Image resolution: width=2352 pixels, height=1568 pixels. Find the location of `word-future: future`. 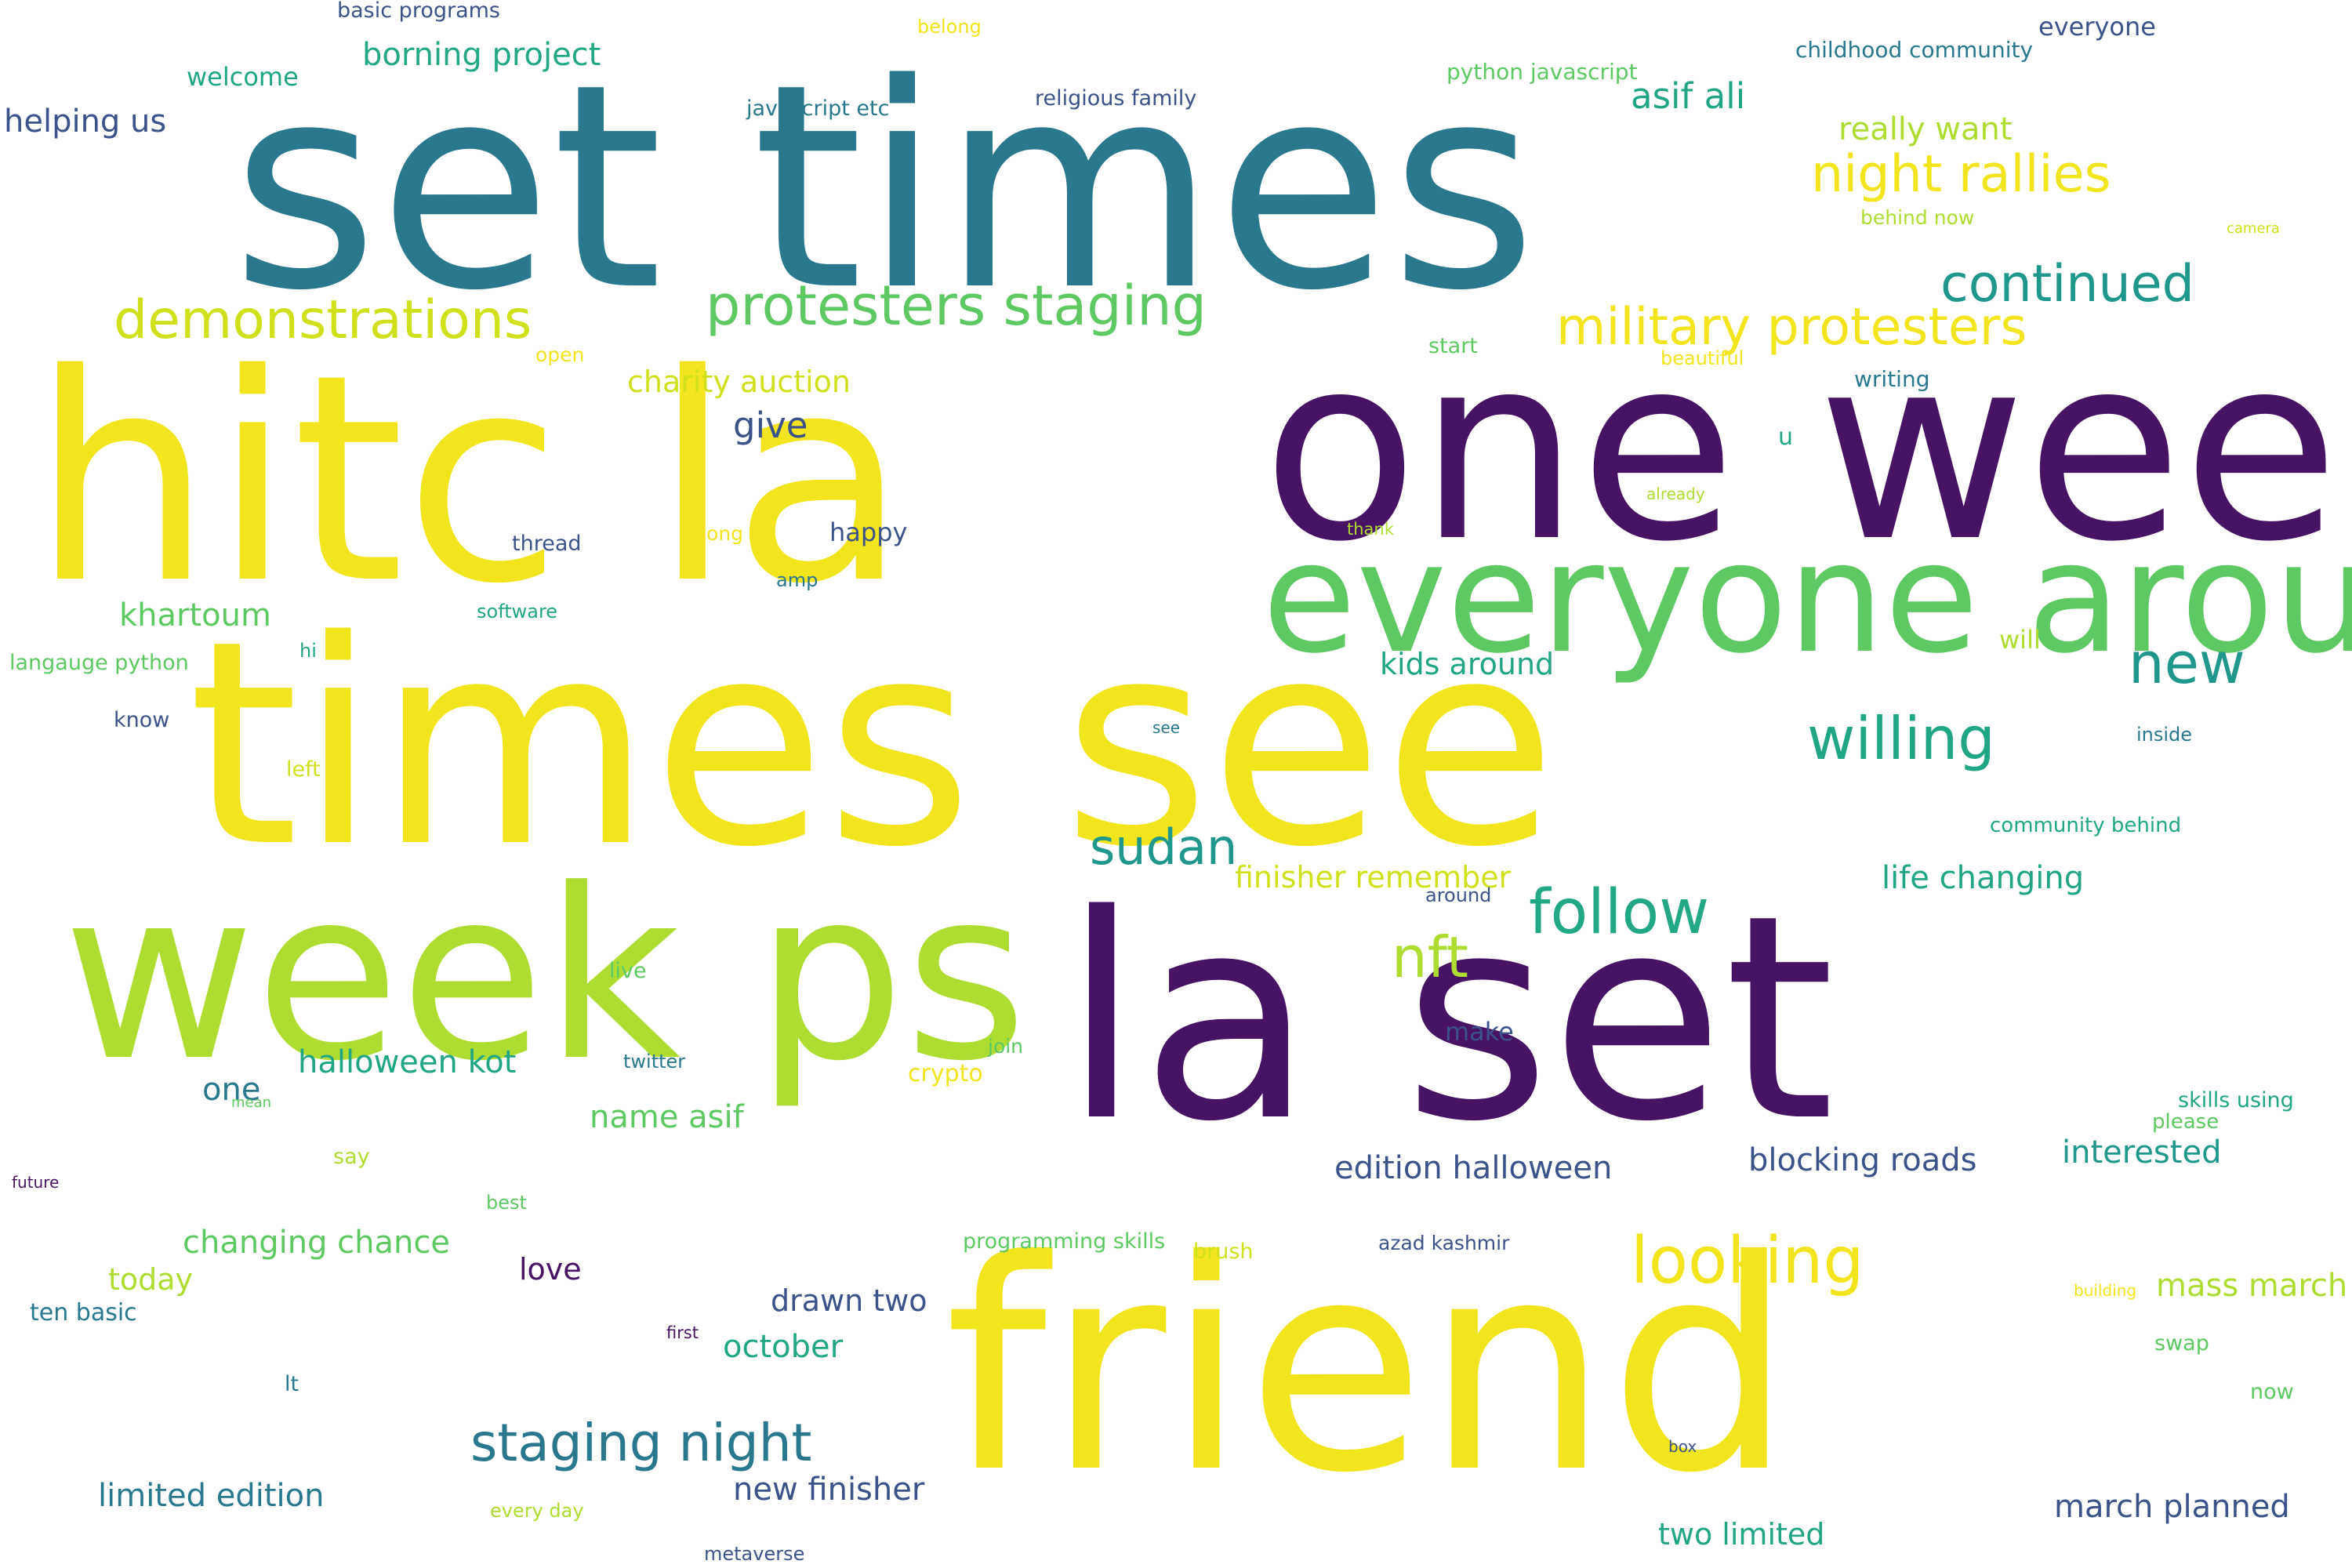

word-future: future is located at coordinates (36, 1182).